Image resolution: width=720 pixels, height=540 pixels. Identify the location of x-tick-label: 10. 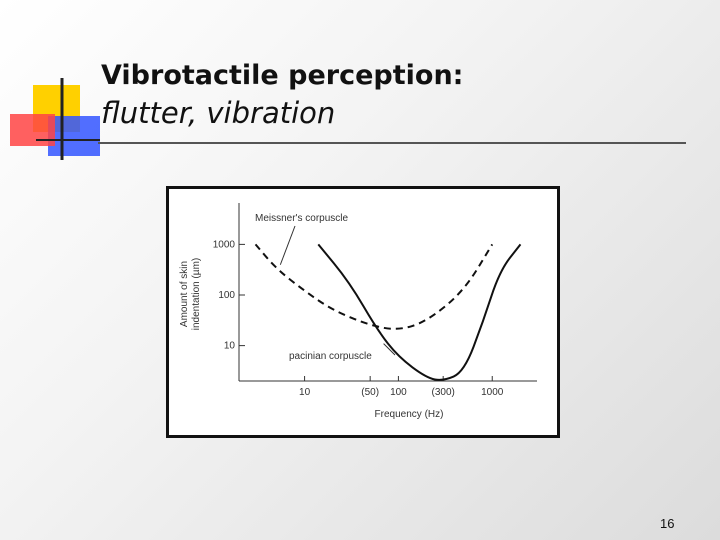
(305, 392).